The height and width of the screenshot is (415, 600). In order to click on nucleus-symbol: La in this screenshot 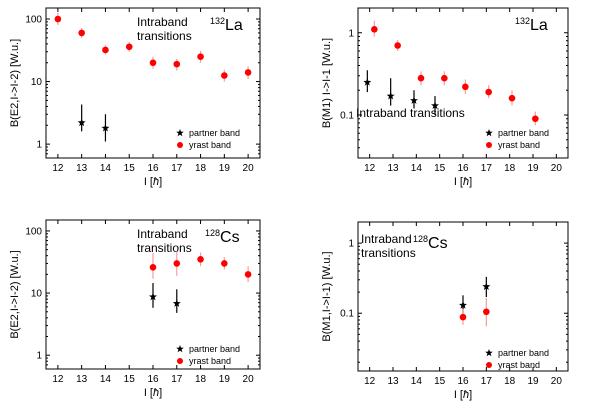, I will do `click(539, 25)`.